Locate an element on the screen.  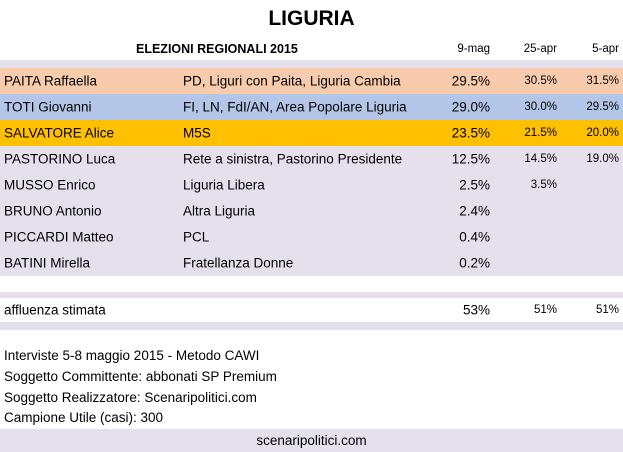
poll-25-apr: 3.5% is located at coordinates (543, 185).